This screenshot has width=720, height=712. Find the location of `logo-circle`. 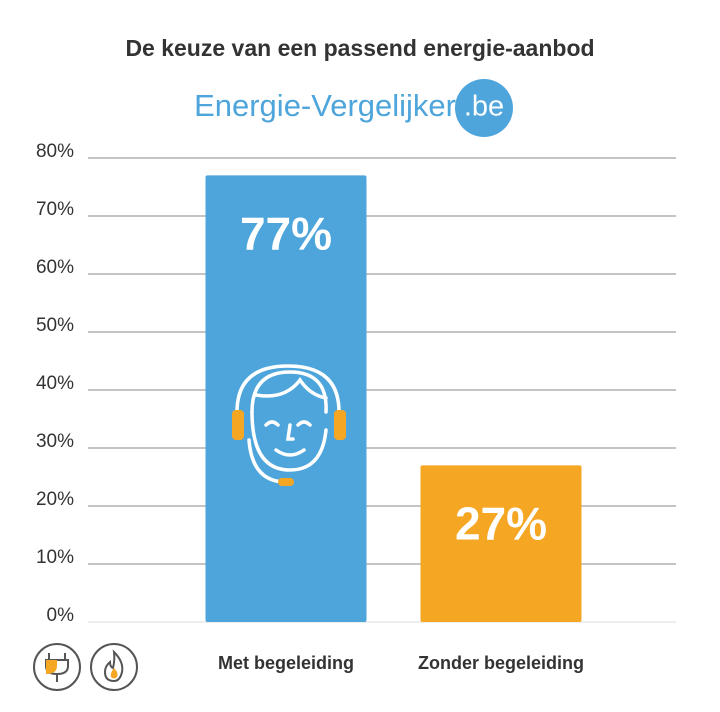

logo-circle is located at coordinates (484, 108).